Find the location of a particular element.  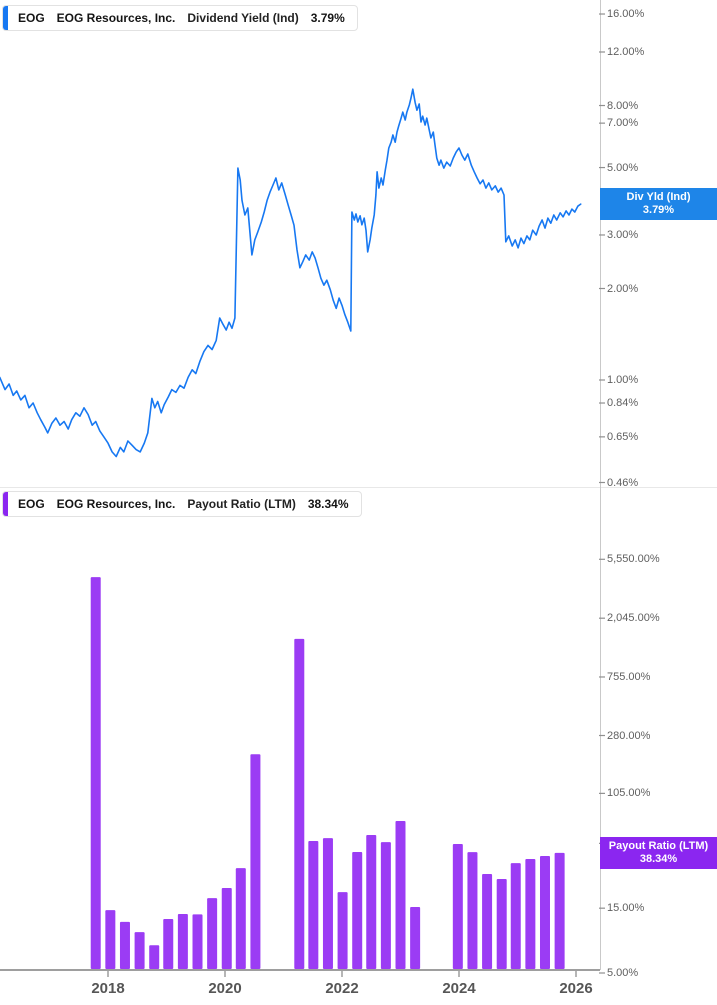

y-axis-tick-label-top: 7.00% is located at coordinates (623, 123).